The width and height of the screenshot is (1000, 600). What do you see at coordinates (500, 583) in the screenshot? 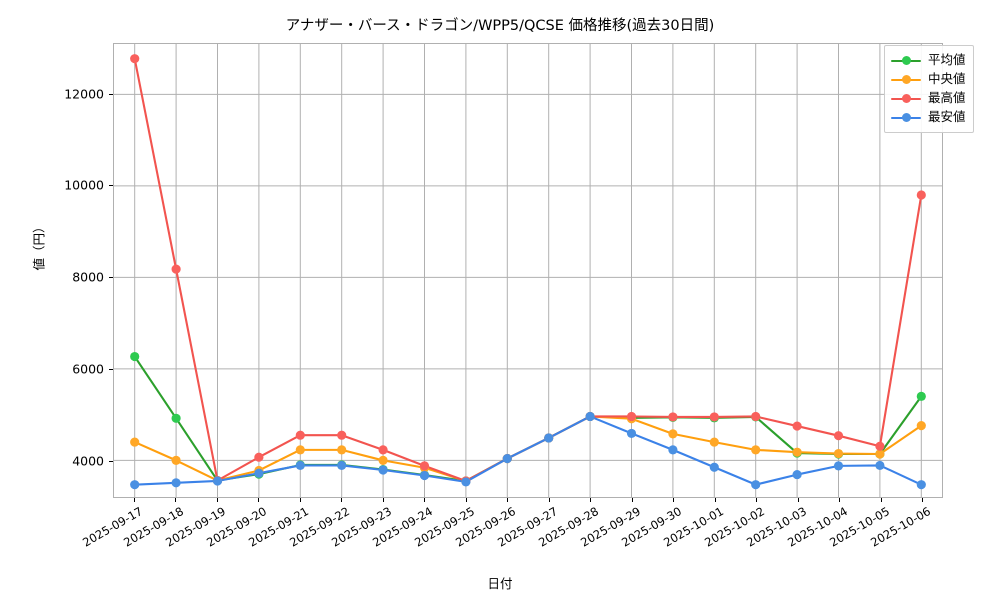
I see `x-axis-title: 日付` at bounding box center [500, 583].